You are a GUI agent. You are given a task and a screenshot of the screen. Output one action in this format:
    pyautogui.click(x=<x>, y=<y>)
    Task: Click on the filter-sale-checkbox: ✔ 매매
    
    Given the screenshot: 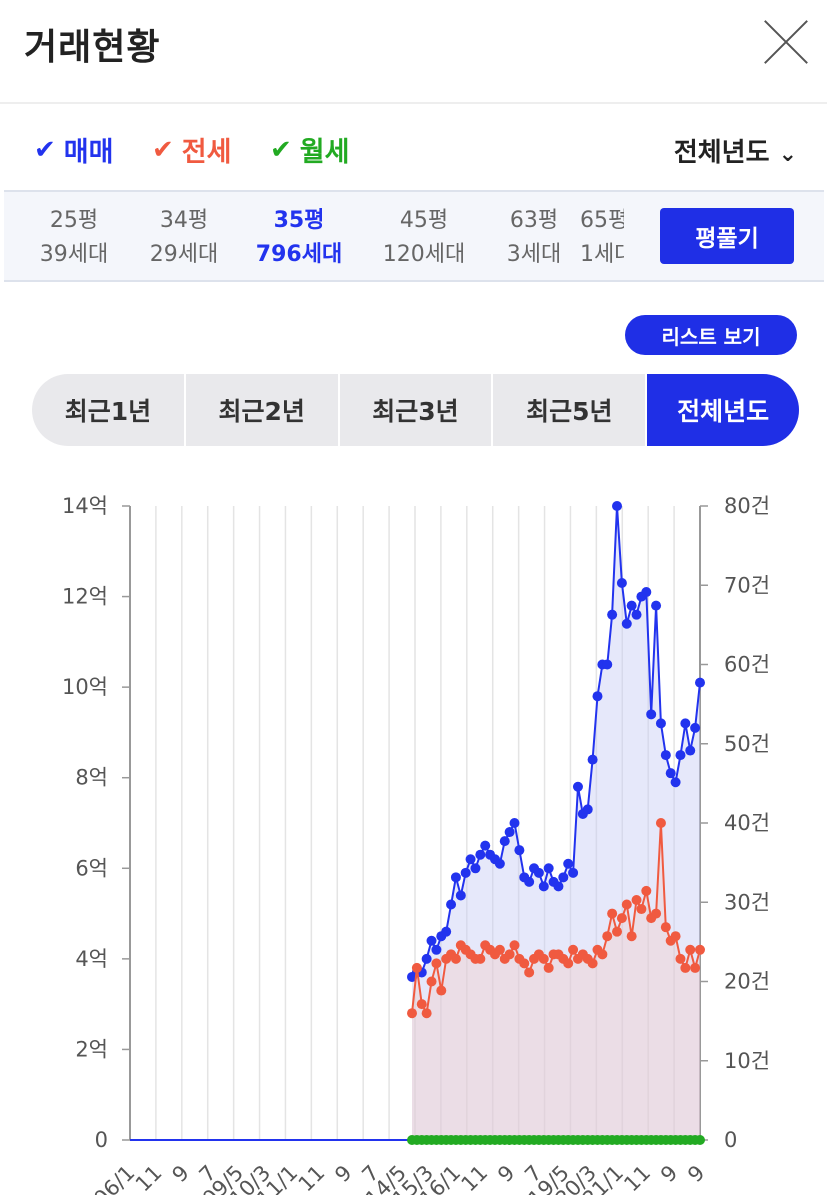 What is the action you would take?
    pyautogui.click(x=73, y=149)
    